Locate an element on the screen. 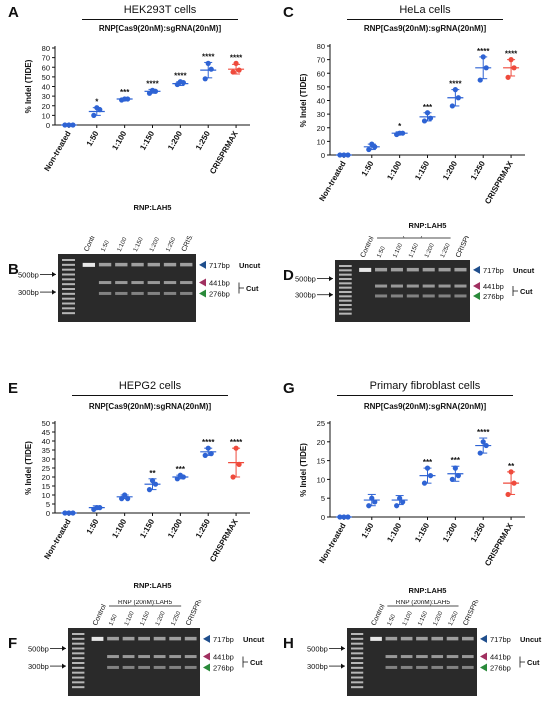 The image size is (550, 707). significance-label: * is located at coordinates (400, 126).